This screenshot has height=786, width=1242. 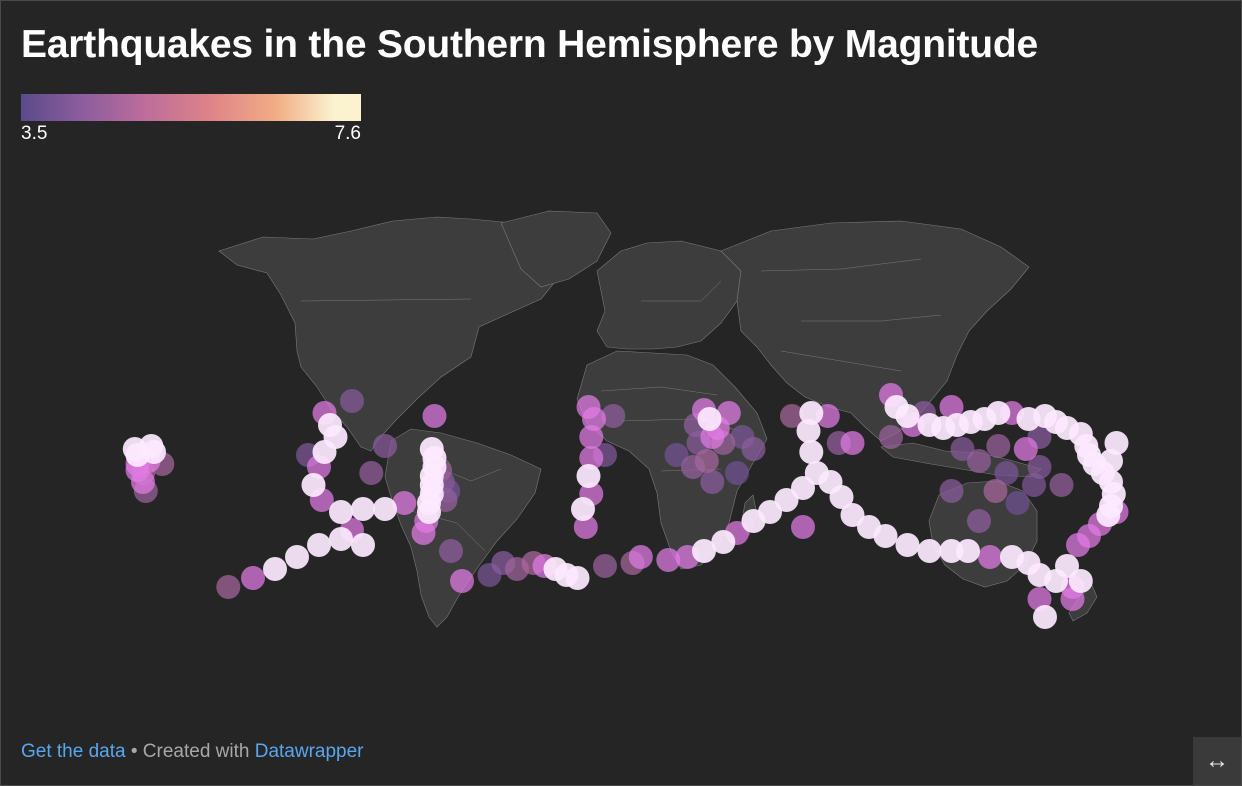 I want to click on magnitude-legend: 3.5 7.6, so click(x=191, y=121).